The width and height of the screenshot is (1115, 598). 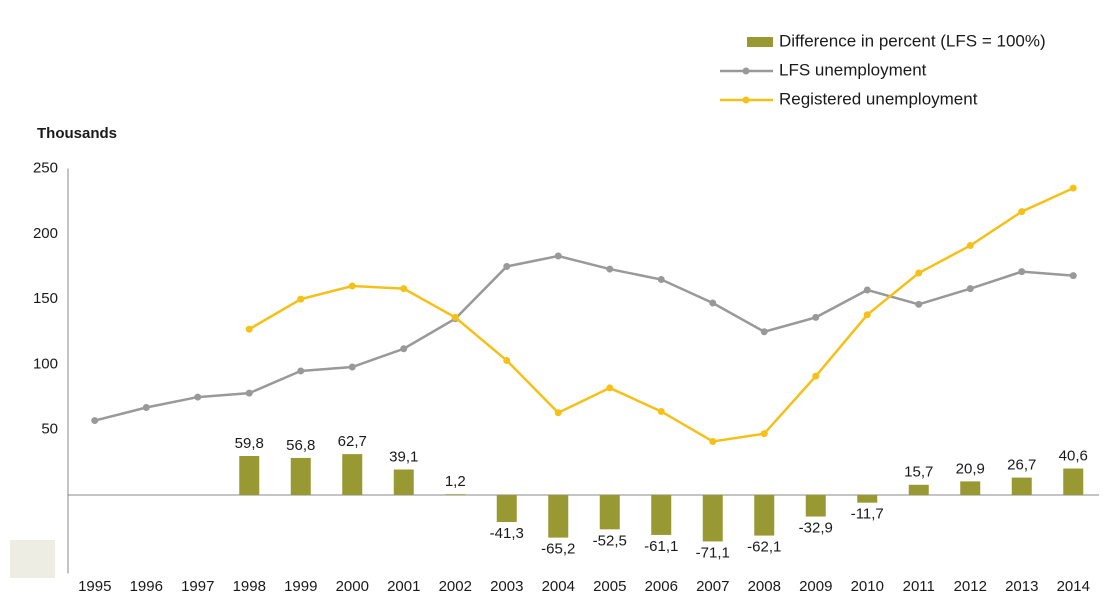 What do you see at coordinates (506, 585) in the screenshot?
I see `x-tick-label: 2003` at bounding box center [506, 585].